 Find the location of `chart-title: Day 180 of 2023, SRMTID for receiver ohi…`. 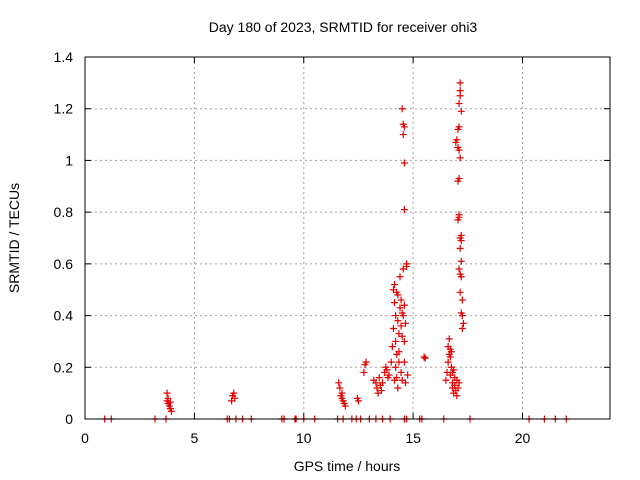

chart-title: Day 180 of 2023, SRMTID for receiver ohi… is located at coordinates (343, 27).